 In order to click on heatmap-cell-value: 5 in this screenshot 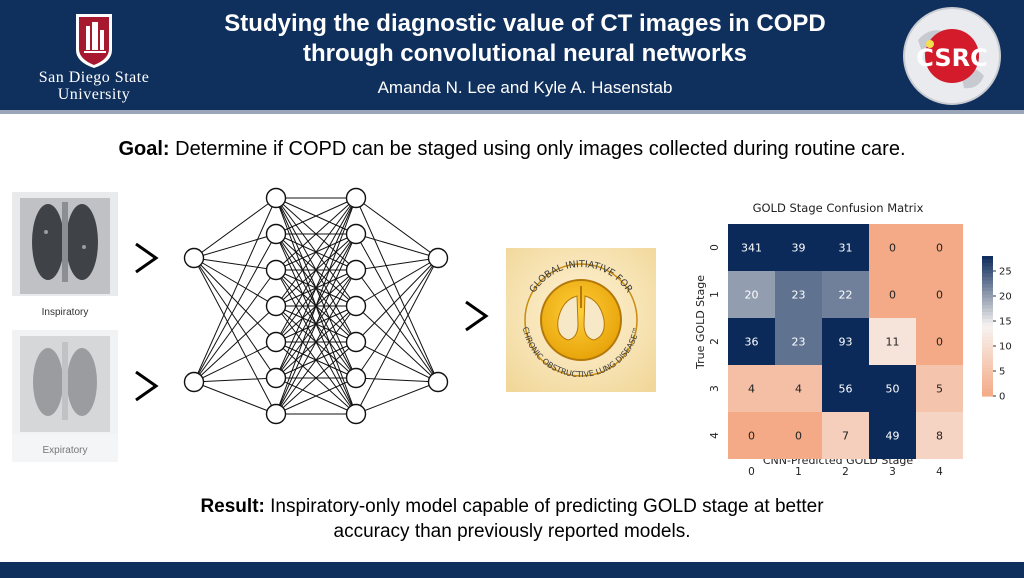, I will do `click(939, 389)`.